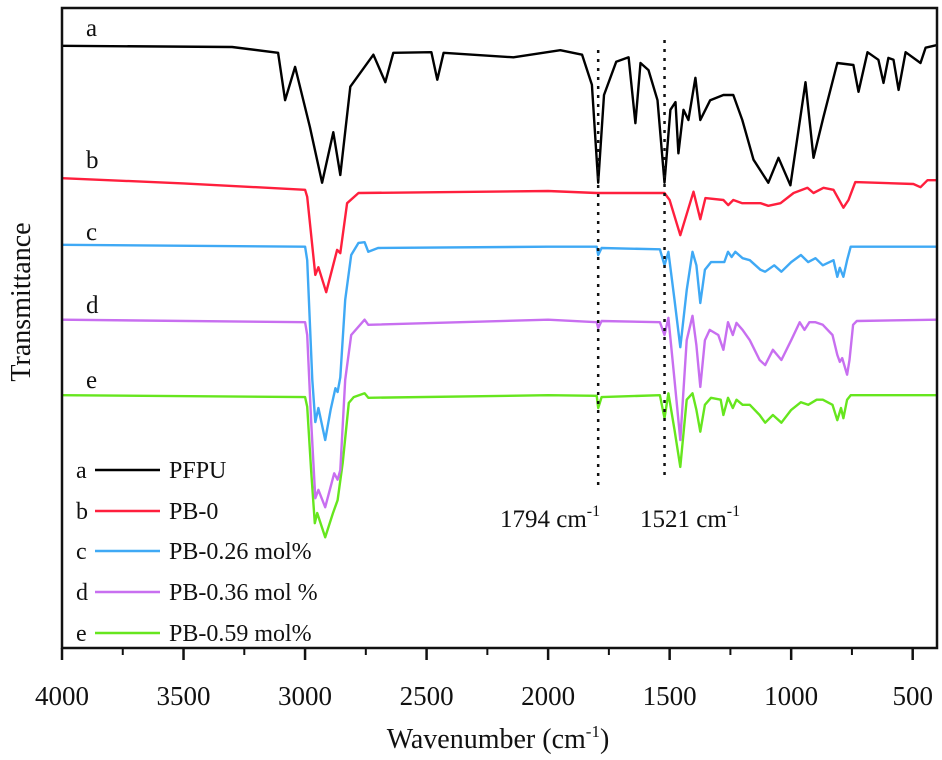 This screenshot has height=760, width=942. Describe the element at coordinates (91, 28) in the screenshot. I see `curve-label-a: a` at that location.